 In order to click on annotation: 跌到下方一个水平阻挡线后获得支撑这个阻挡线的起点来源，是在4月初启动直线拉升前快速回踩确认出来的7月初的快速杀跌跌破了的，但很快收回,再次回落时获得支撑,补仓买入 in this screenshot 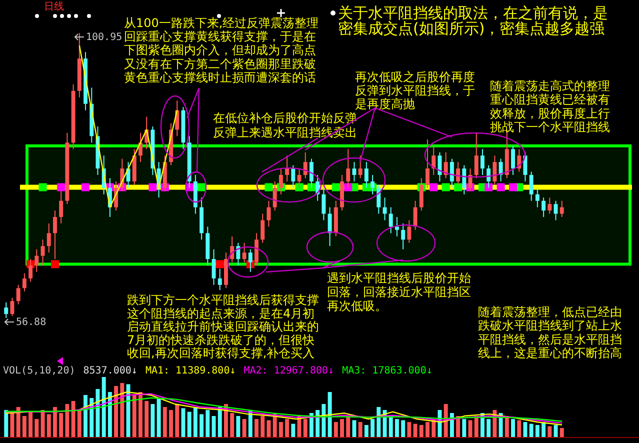, I will do `click(223, 326)`.